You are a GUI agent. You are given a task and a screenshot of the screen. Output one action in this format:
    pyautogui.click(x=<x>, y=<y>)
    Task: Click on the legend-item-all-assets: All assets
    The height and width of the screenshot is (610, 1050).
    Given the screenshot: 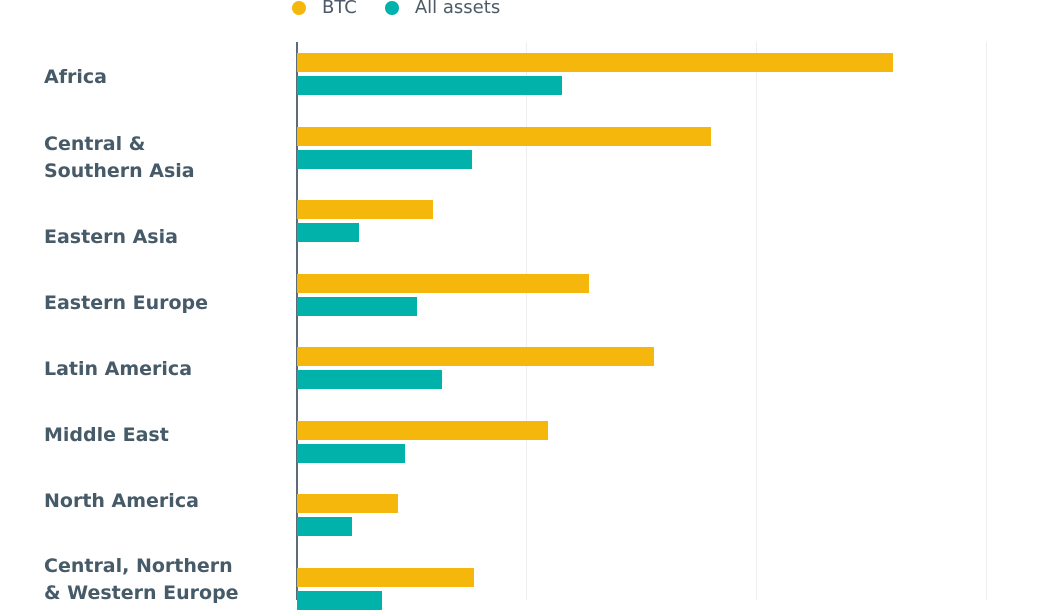 What is the action you would take?
    pyautogui.click(x=442, y=9)
    